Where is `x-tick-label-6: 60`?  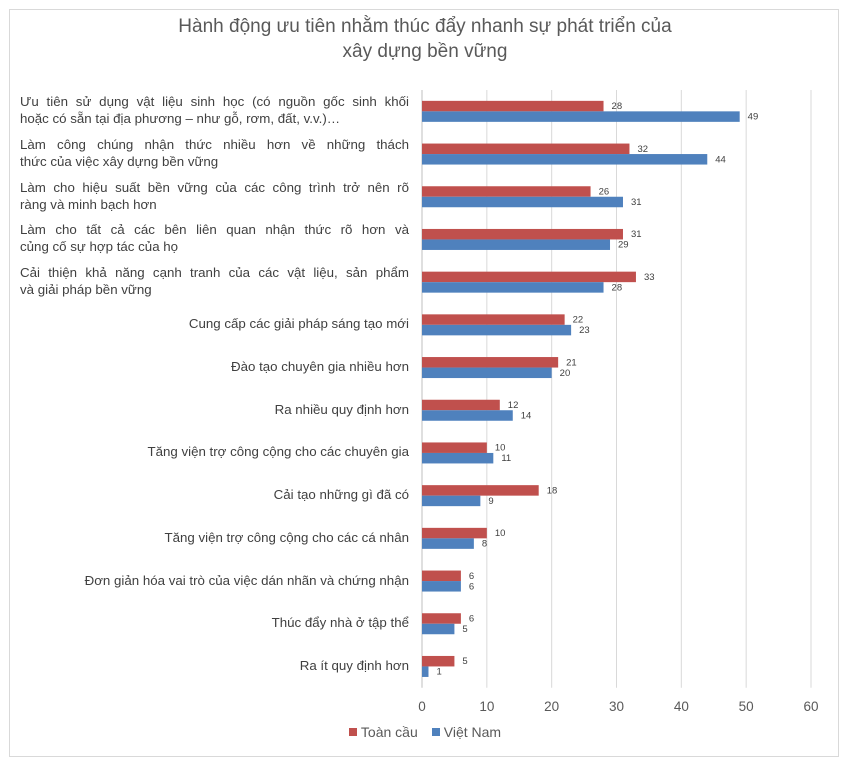
x-tick-label-6: 60 is located at coordinates (810, 706).